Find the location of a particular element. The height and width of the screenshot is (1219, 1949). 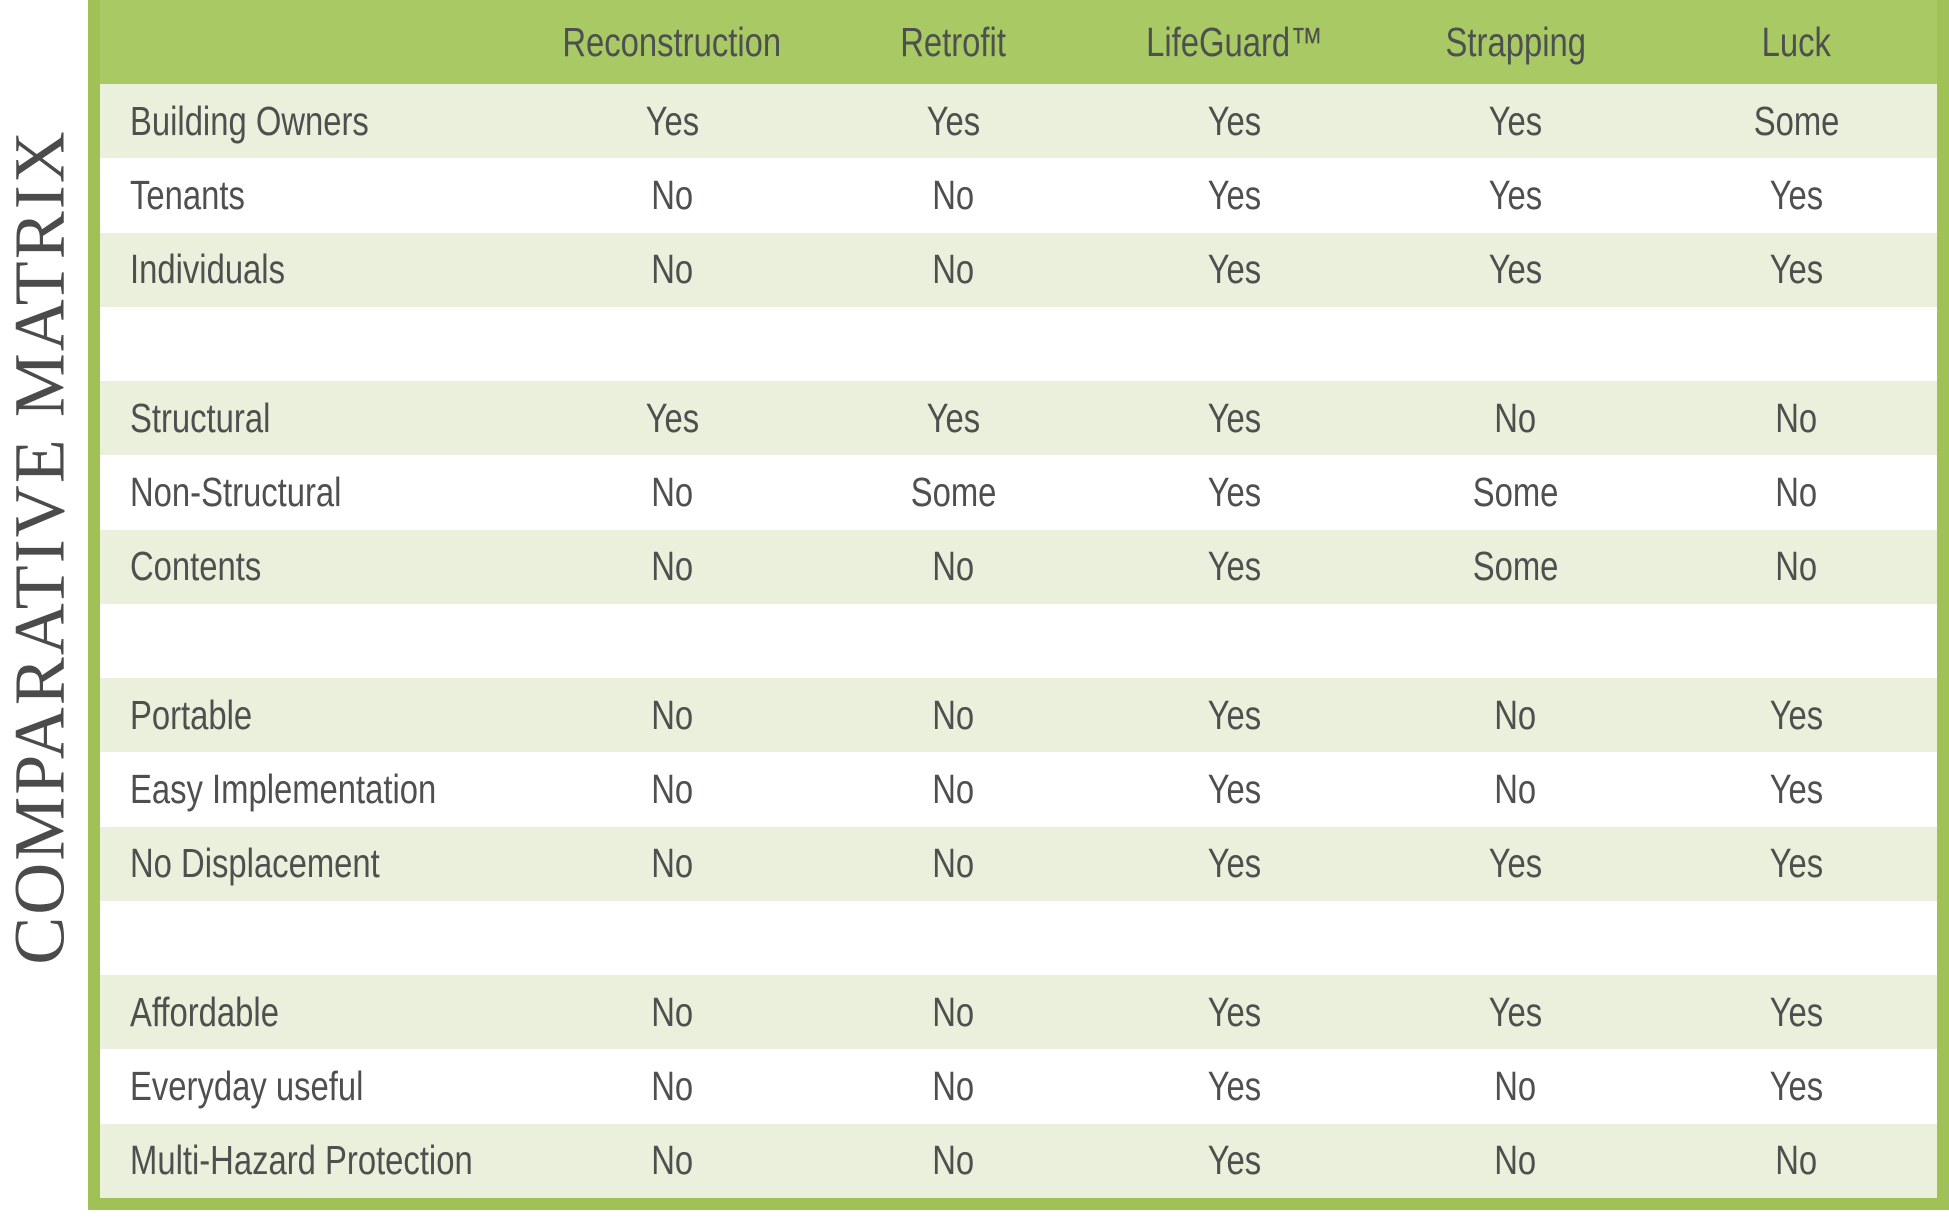

column-header-label: Reconstruction is located at coordinates (672, 41).